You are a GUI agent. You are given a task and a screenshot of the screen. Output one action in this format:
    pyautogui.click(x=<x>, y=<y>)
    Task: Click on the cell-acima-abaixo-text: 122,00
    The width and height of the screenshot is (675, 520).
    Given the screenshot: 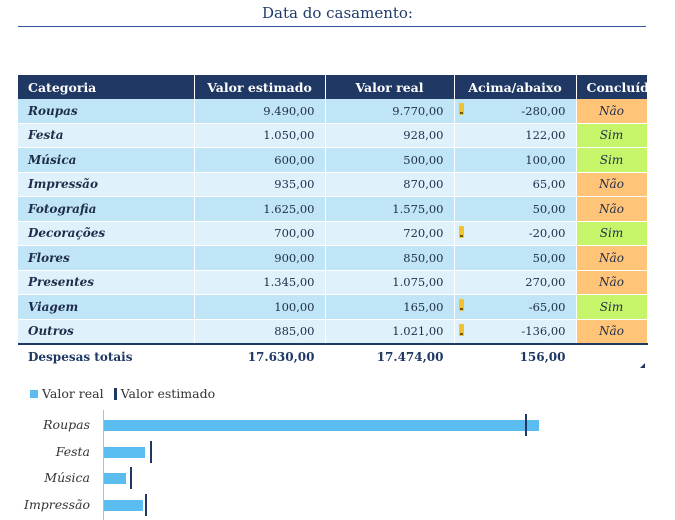 What is the action you would take?
    pyautogui.click(x=545, y=135)
    